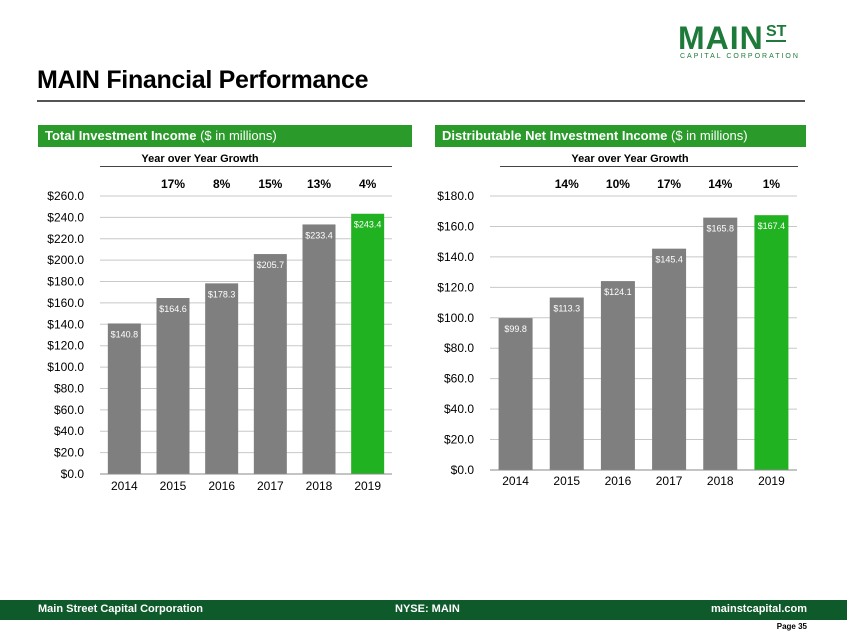 Image resolution: width=847 pixels, height=635 pixels. Describe the element at coordinates (173, 309) in the screenshot. I see `bar-value-label: $164.6` at that location.